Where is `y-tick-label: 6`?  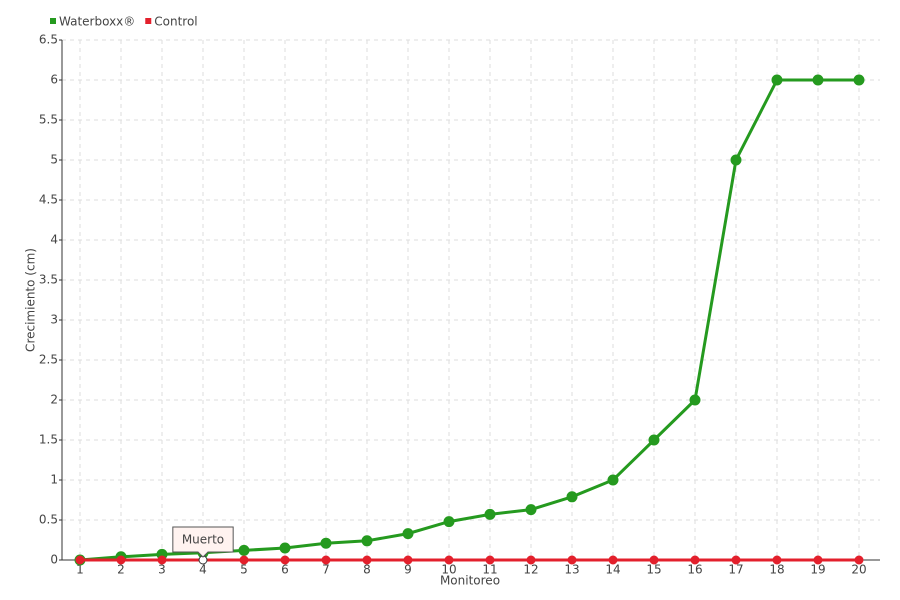 y-tick-label: 6 is located at coordinates (54, 80).